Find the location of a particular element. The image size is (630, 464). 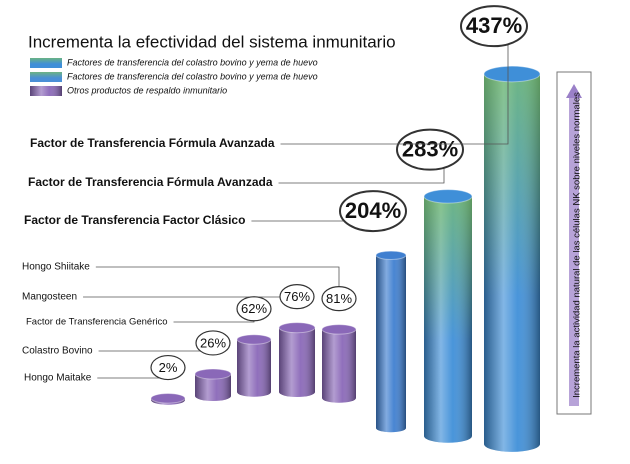

value-label: 2% is located at coordinates (168, 367).